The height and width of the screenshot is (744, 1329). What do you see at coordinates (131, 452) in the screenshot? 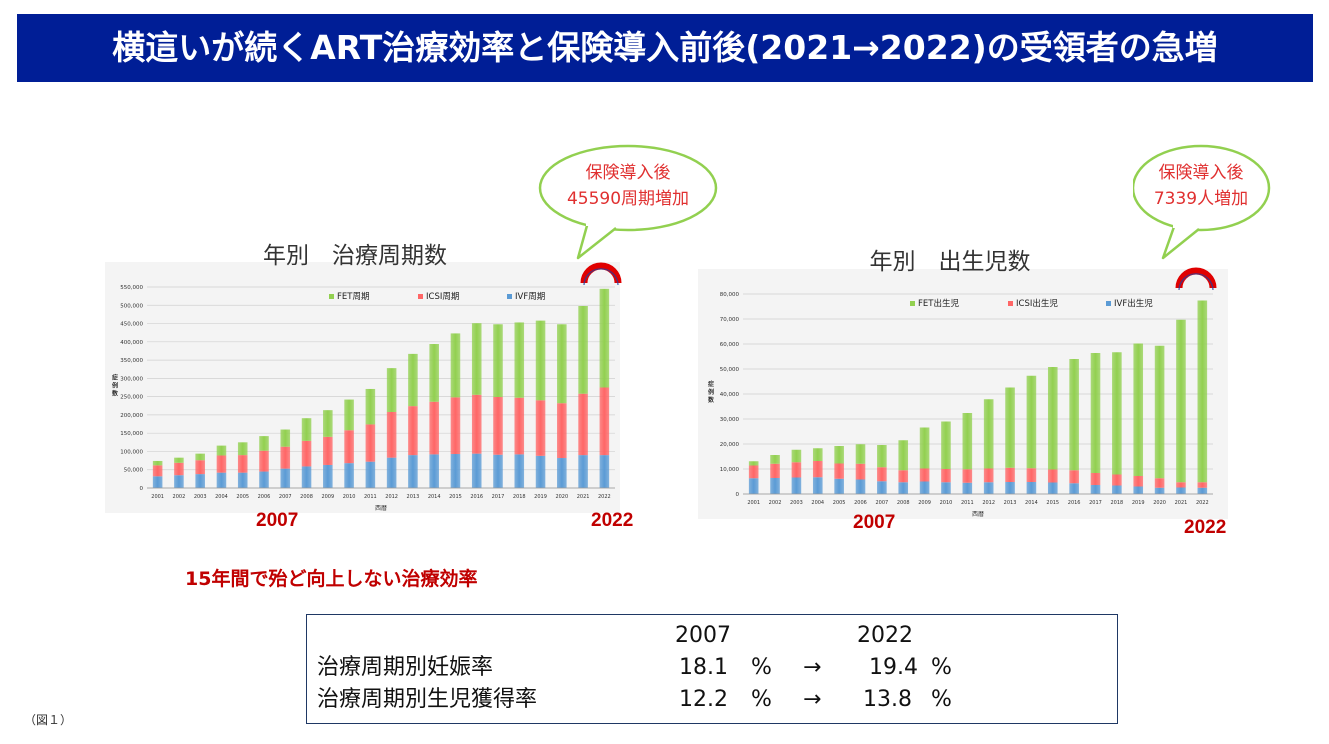
I see `y-tick-label: 100,000` at bounding box center [131, 452].